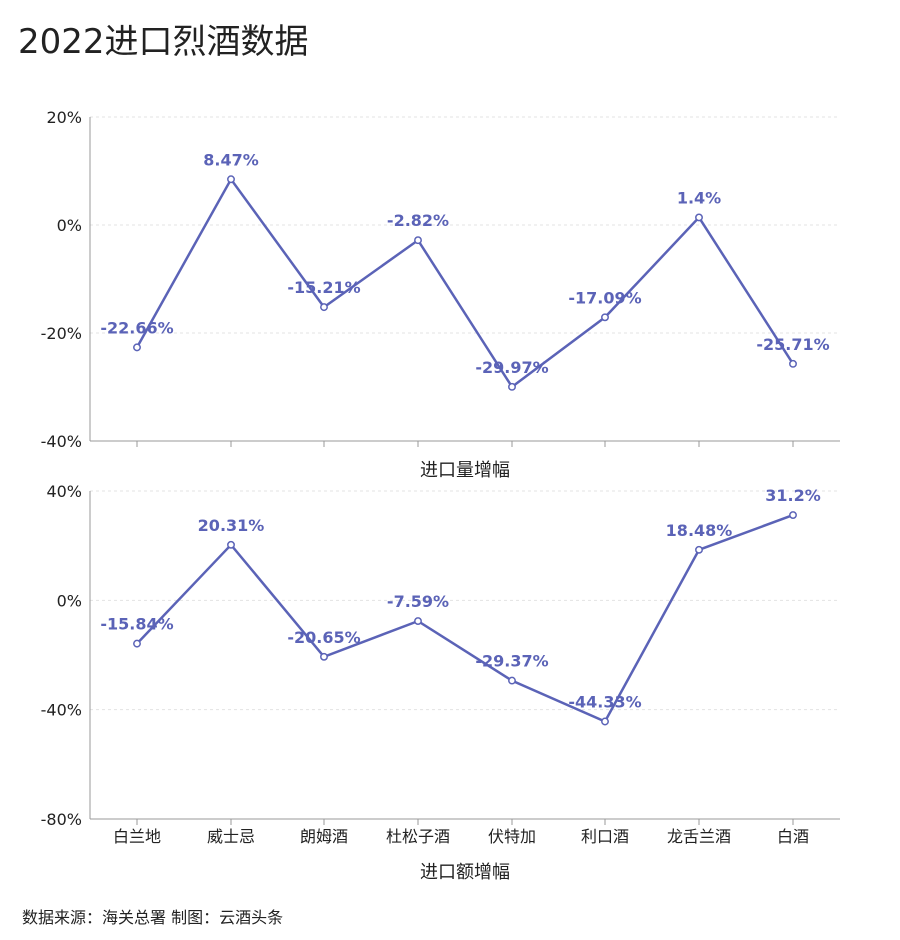  I want to click on x-tick-label: 朗姆酒, so click(324, 836).